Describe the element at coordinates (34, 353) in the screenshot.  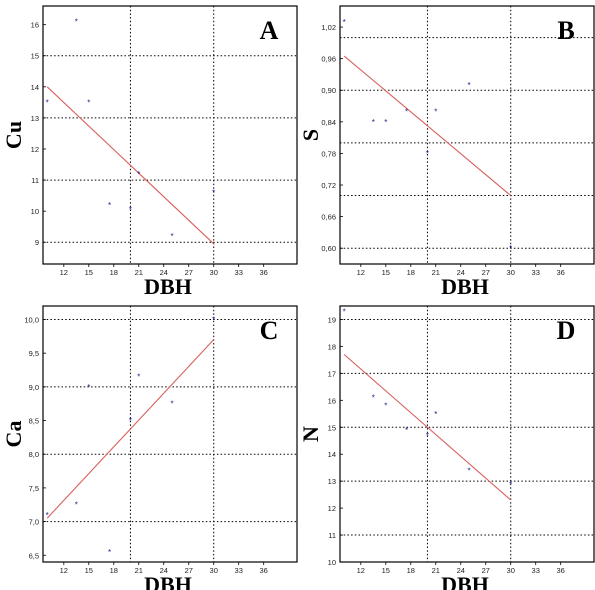
I see `y-tick-label: 9,5` at that location.